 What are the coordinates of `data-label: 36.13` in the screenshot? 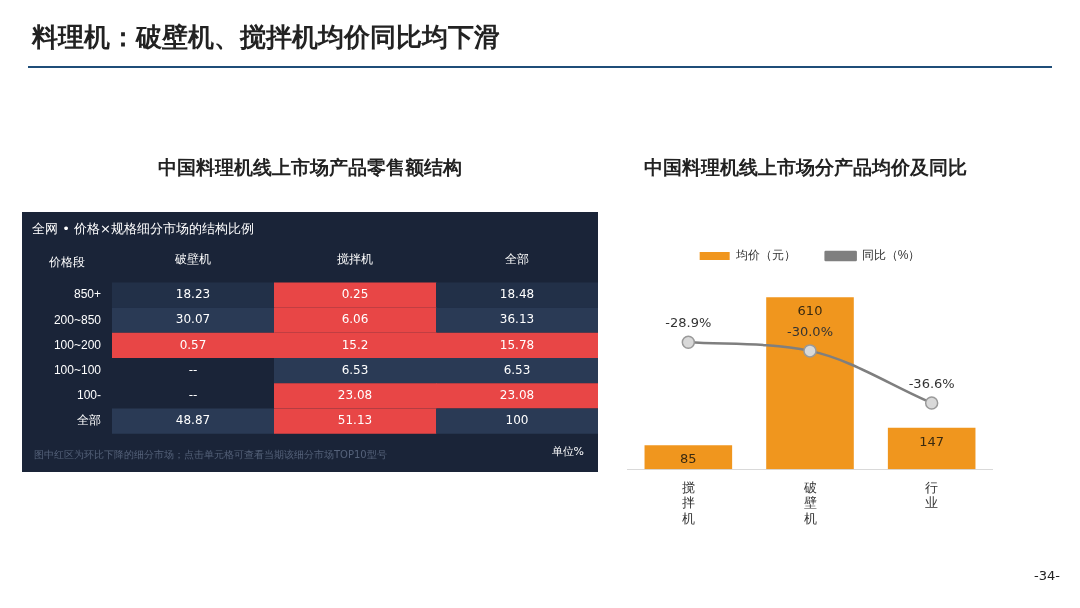 It's located at (517, 319).